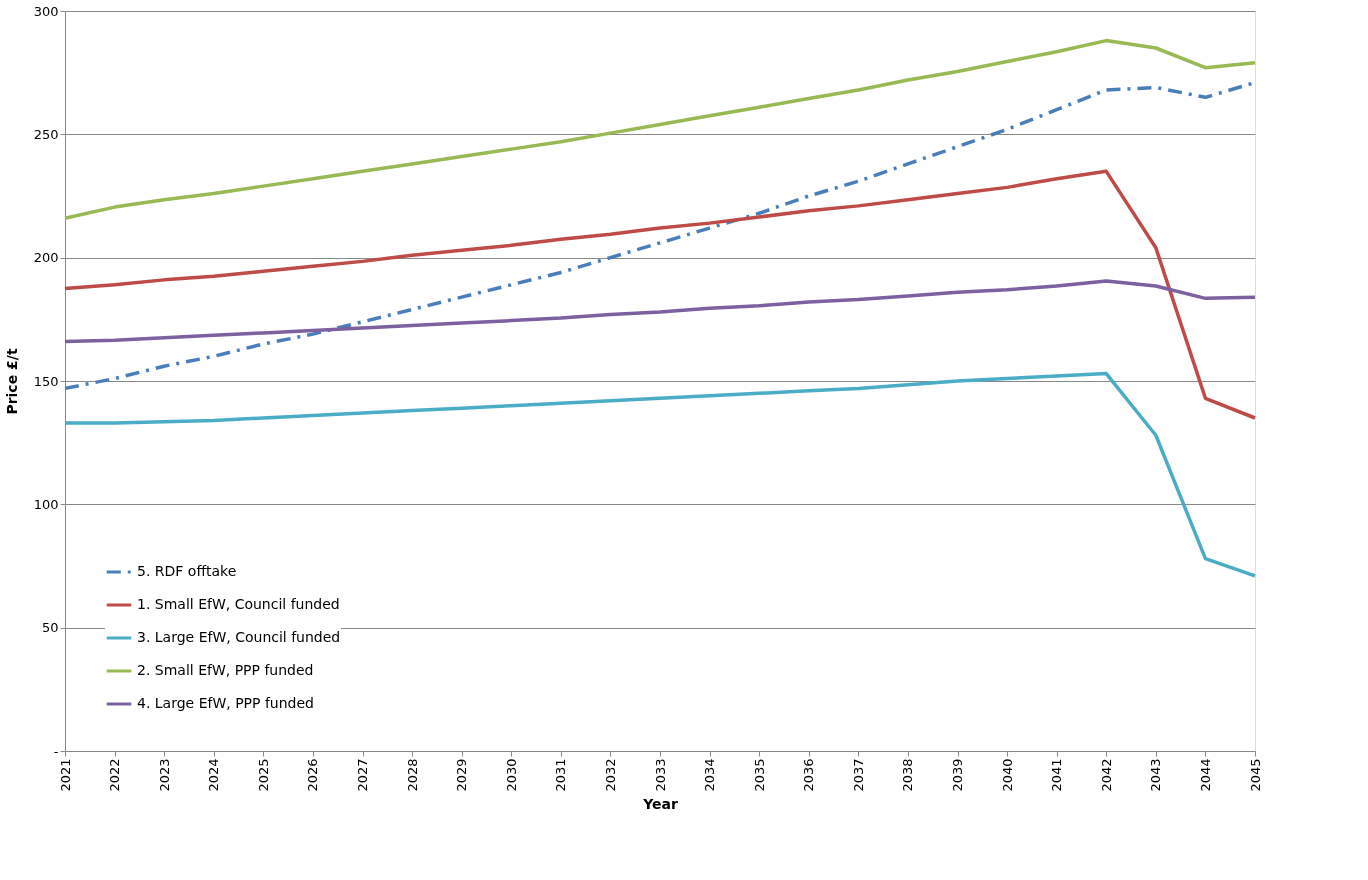 This screenshot has width=1368, height=880. I want to click on y-tick-label: -, so click(56, 751).